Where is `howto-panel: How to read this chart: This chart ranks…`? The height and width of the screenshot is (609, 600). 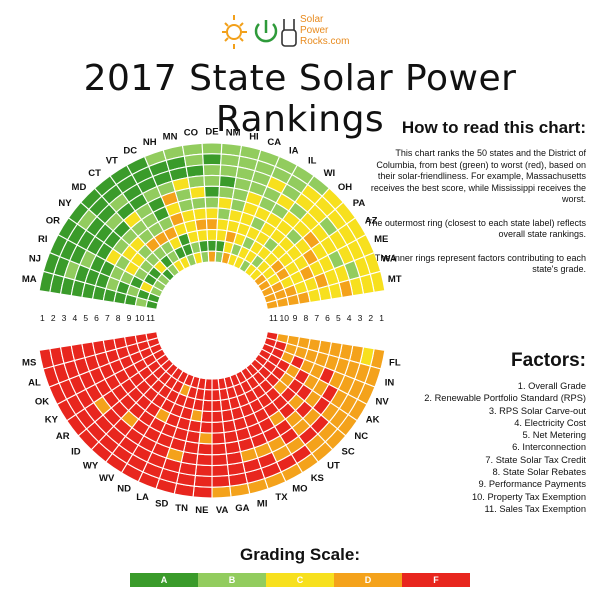
howto-panel: How to read this chart: This chart ranks… is located at coordinates (476, 203).